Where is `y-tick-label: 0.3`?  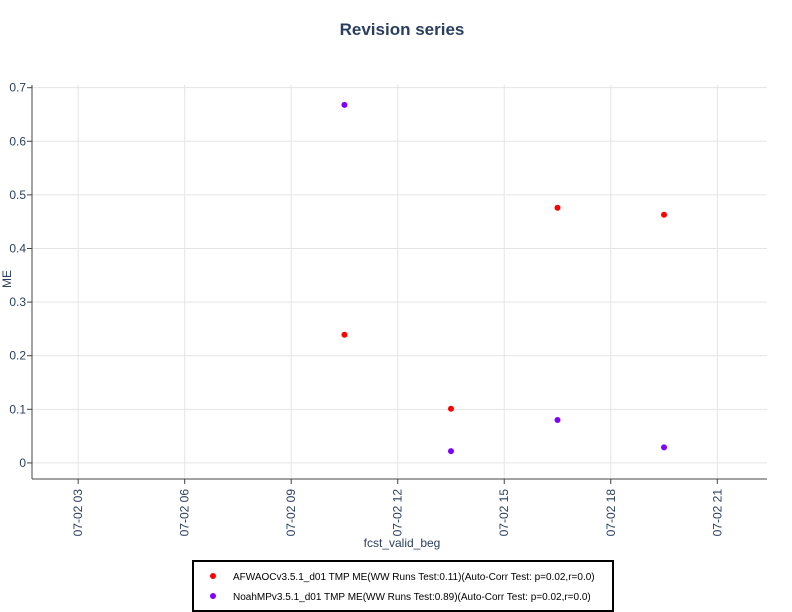 y-tick-label: 0.3 is located at coordinates (17, 302).